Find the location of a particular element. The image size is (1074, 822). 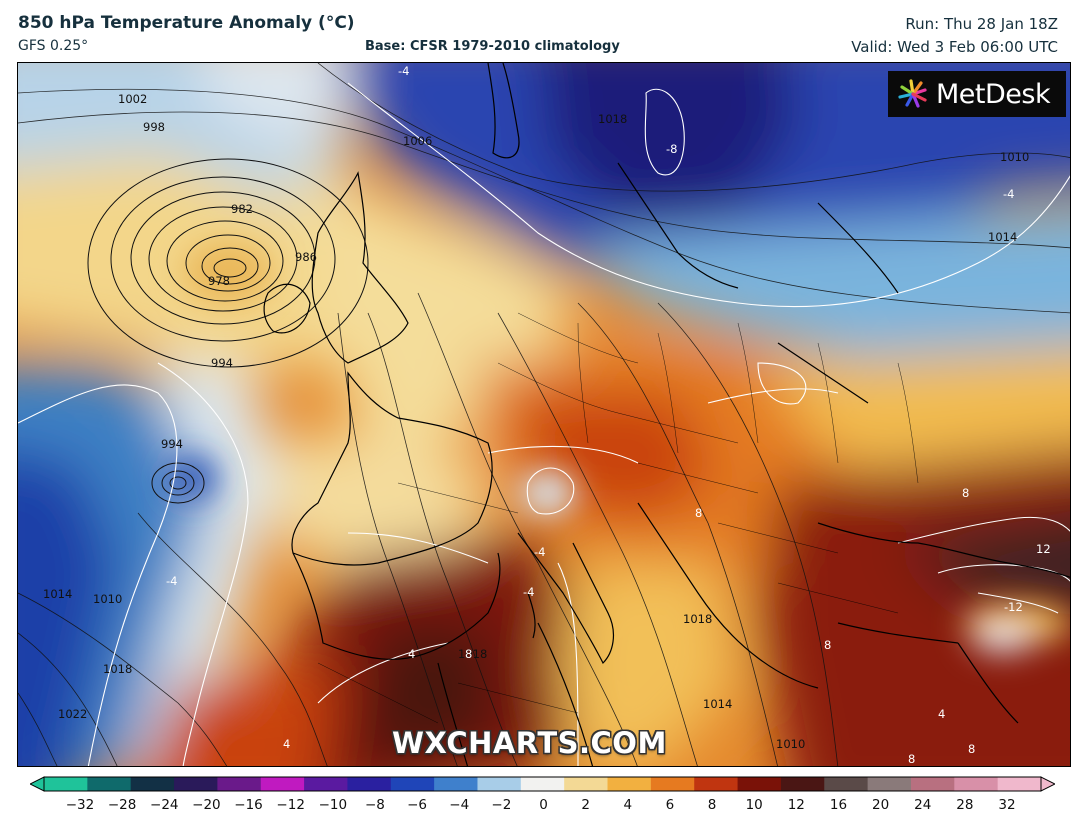

metdesk-logo: MetDesk is located at coordinates (977, 94).